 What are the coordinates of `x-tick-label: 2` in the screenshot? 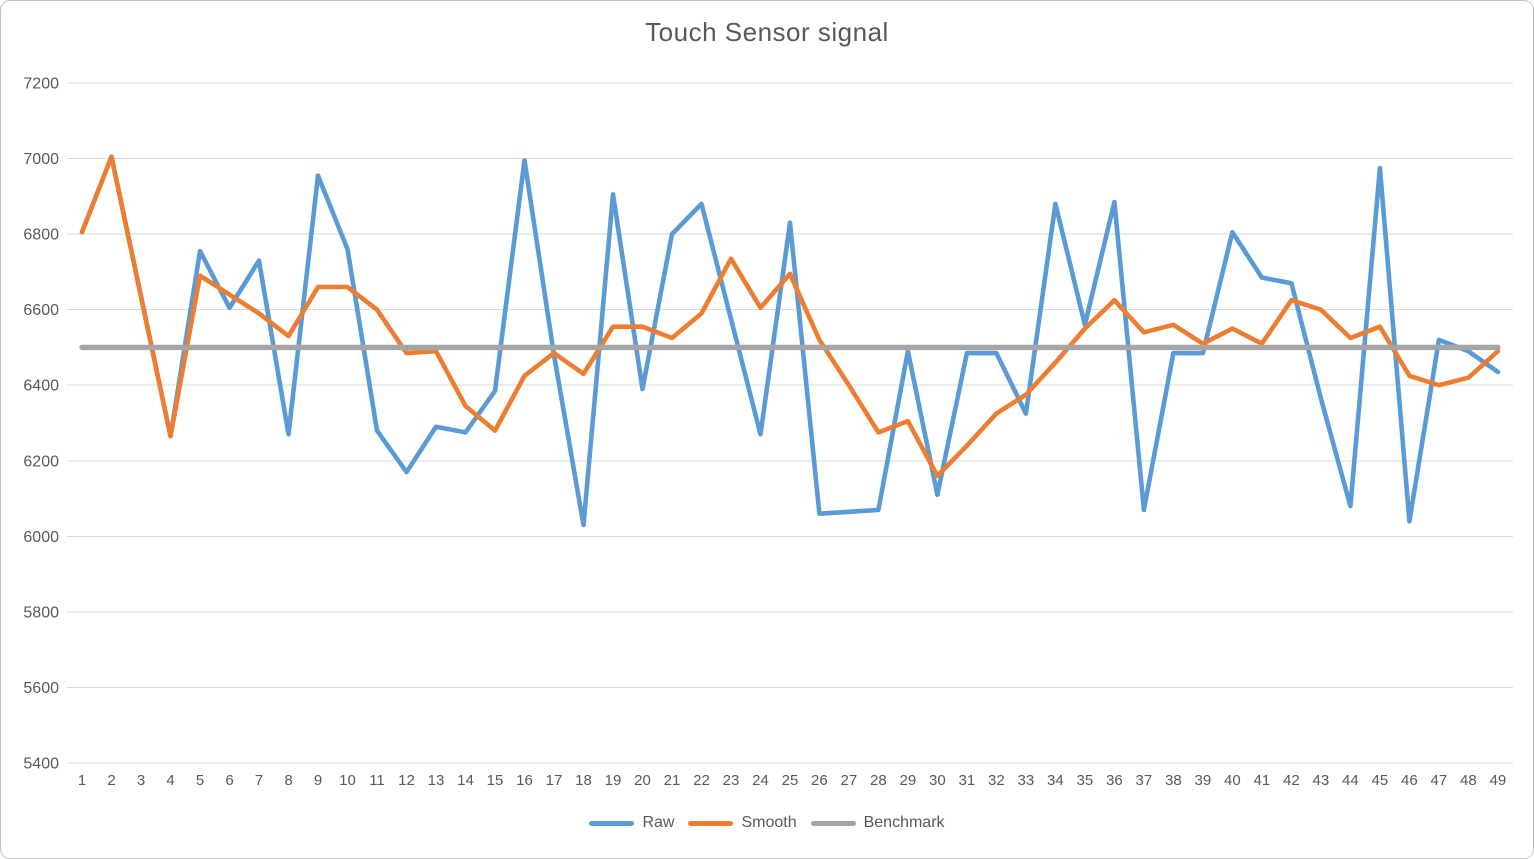 It's located at (111, 780).